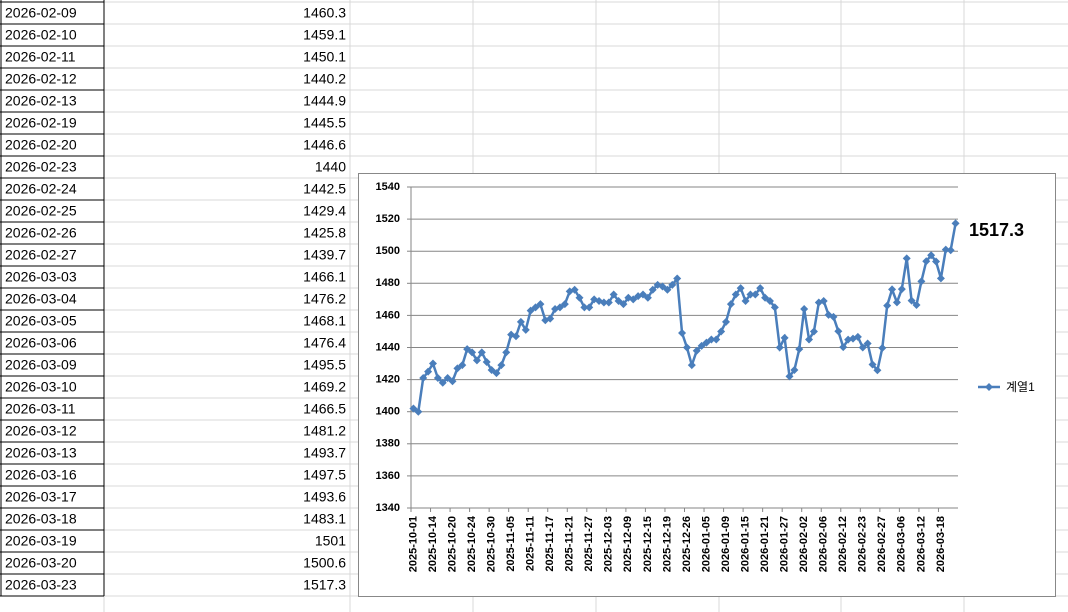 The image size is (1068, 612). I want to click on x-tick-label: 2026-02-27, so click(882, 544).